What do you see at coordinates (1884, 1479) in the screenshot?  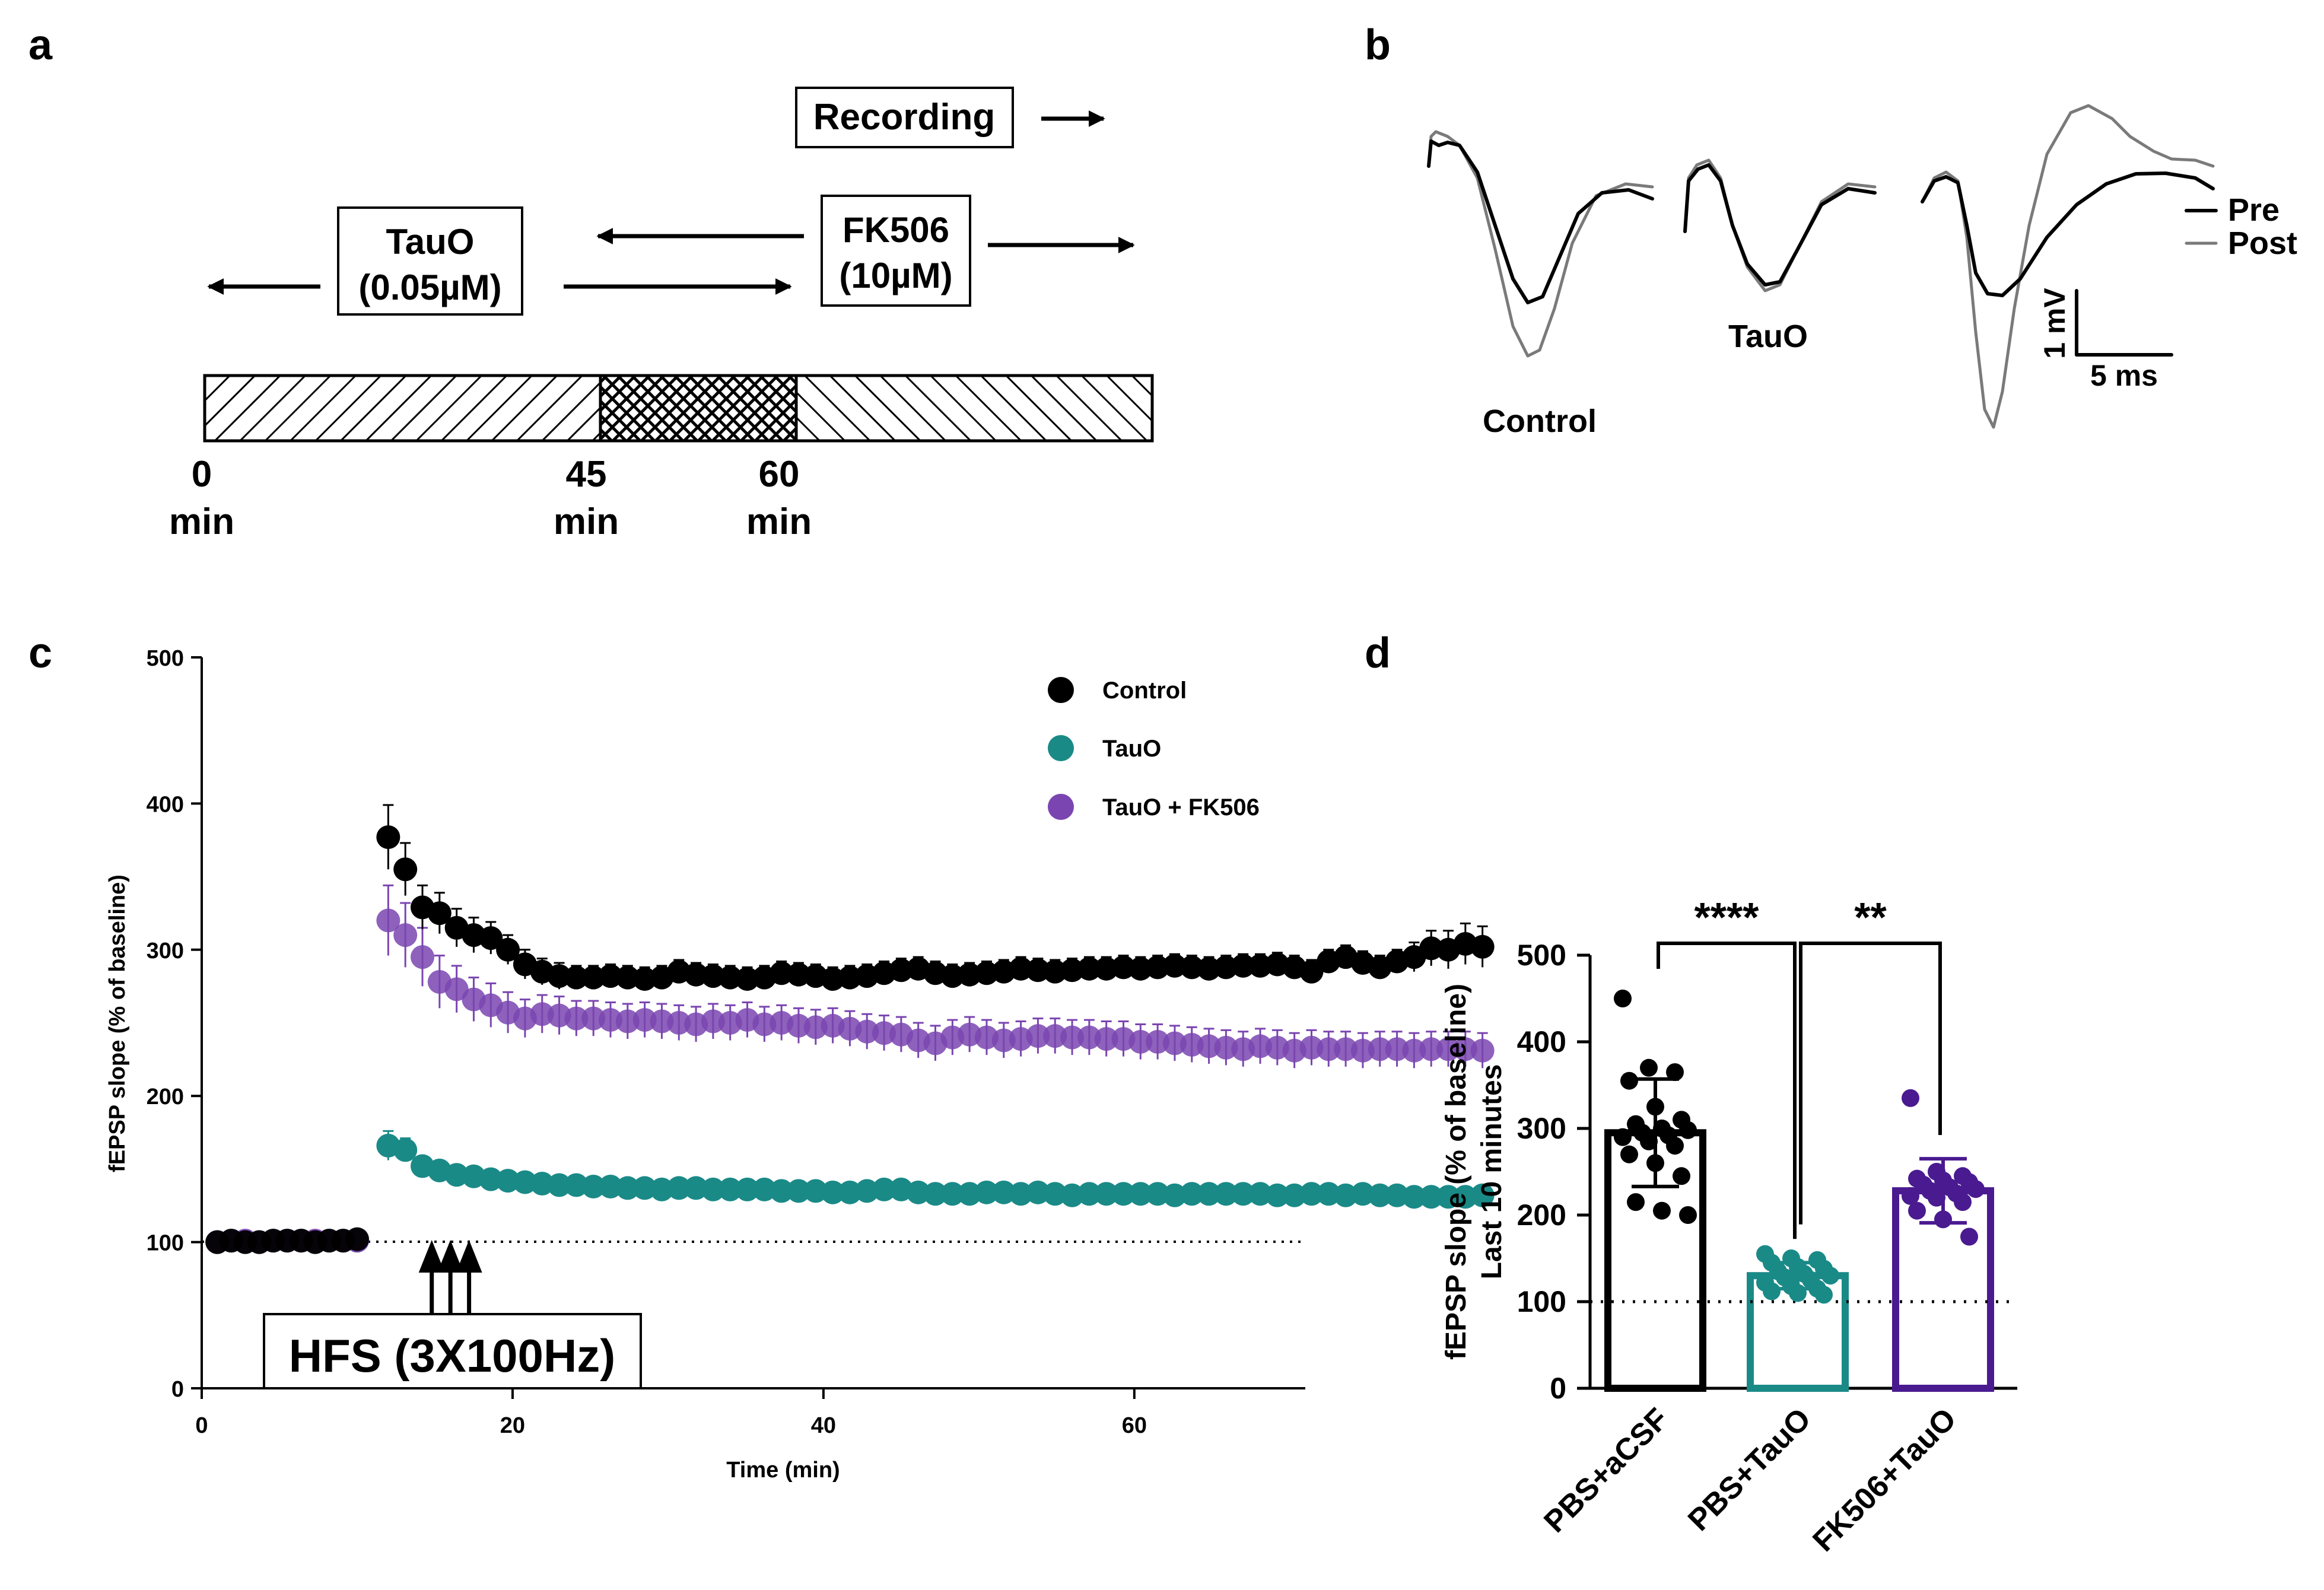 I see `d-category-label: FK506+TauO` at bounding box center [1884, 1479].